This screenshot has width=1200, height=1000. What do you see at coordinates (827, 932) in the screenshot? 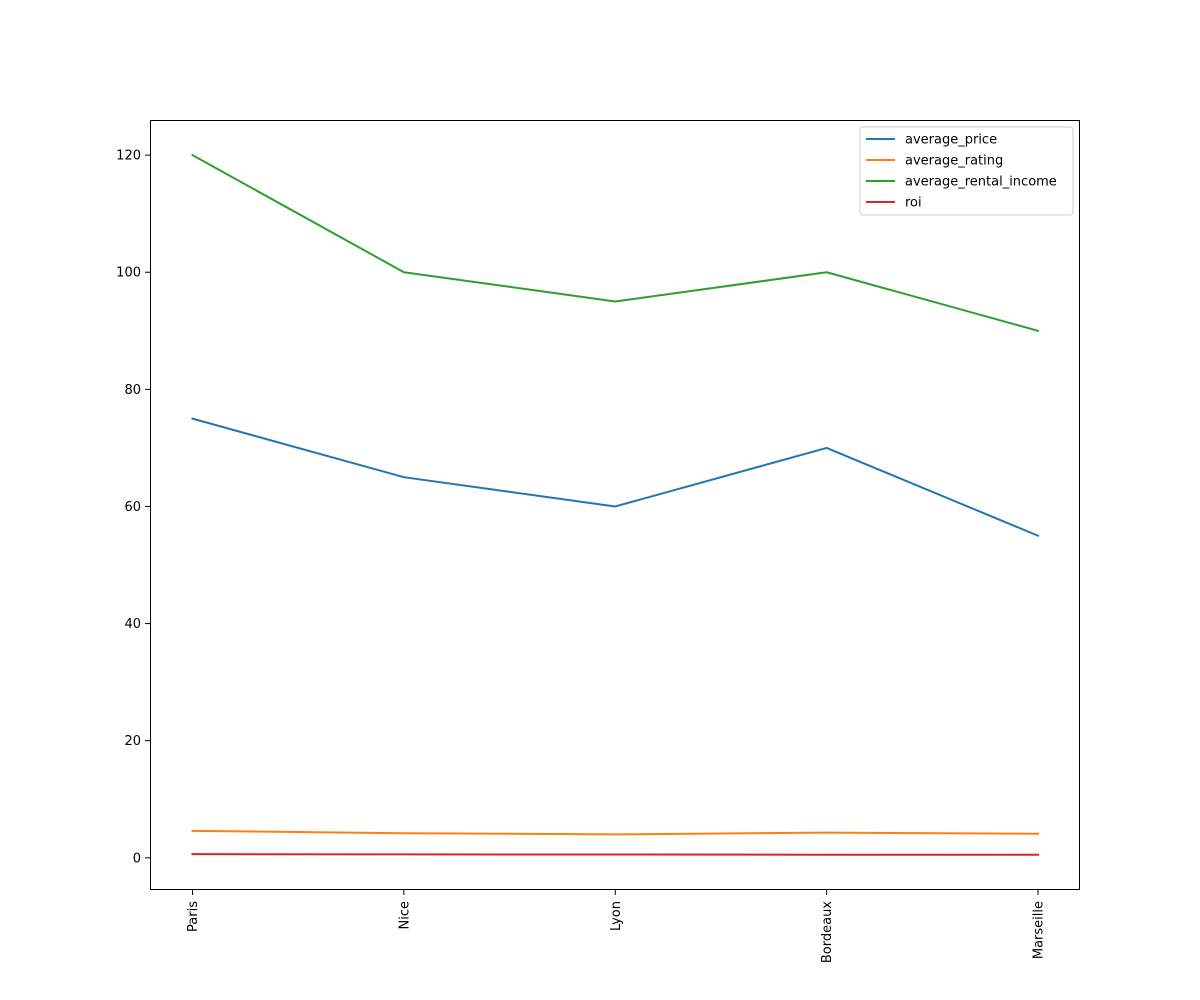
I see `x-tick-label: Bordeaux` at bounding box center [827, 932].